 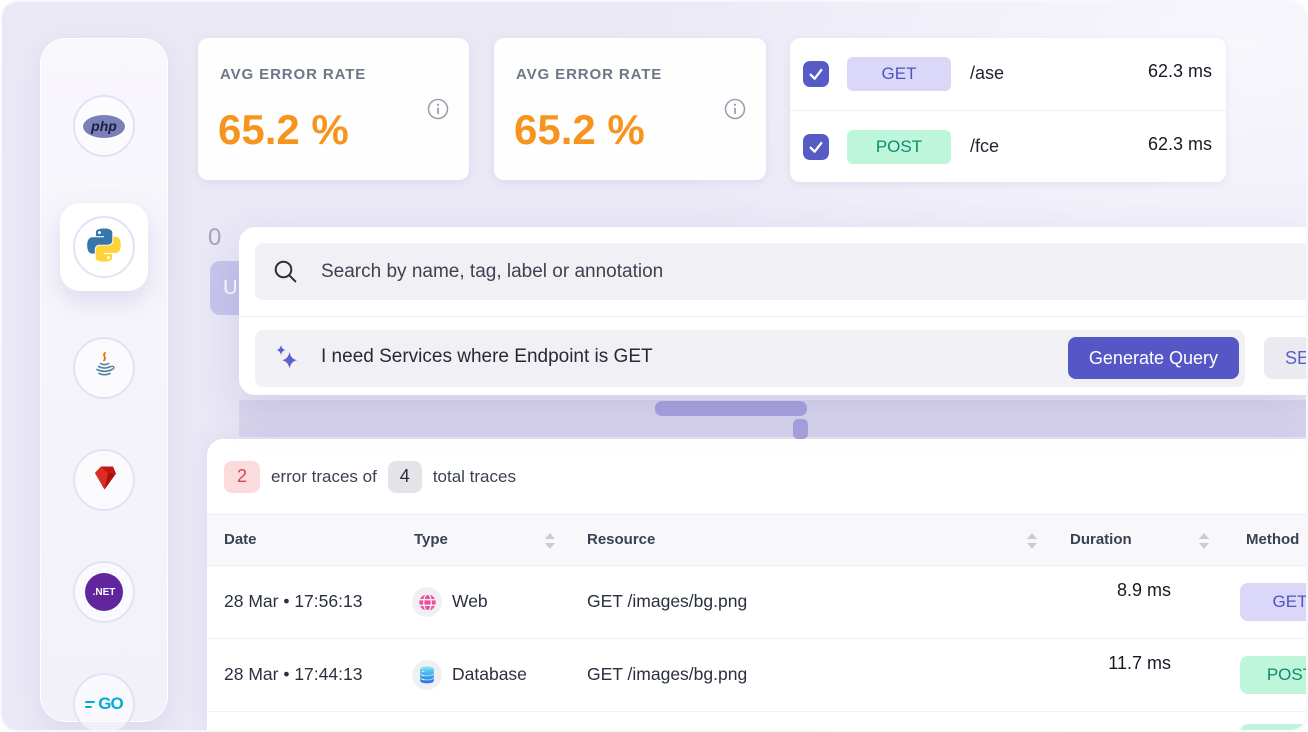 I want to click on divider, so click(x=772, y=316).